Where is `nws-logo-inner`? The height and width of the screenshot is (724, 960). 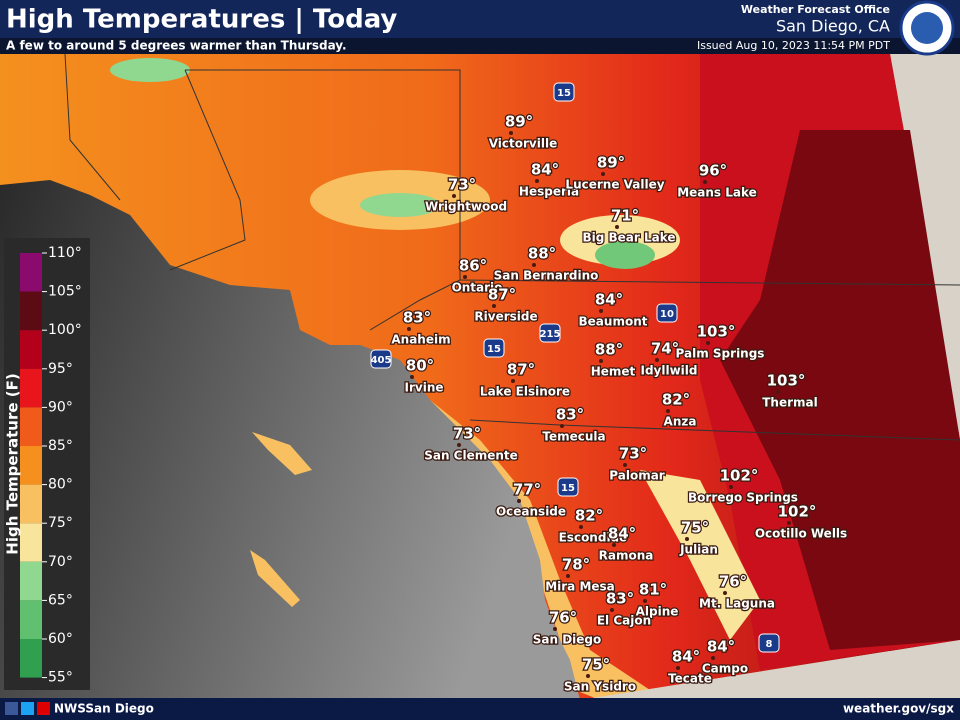
nws-logo-inner is located at coordinates (927, 28).